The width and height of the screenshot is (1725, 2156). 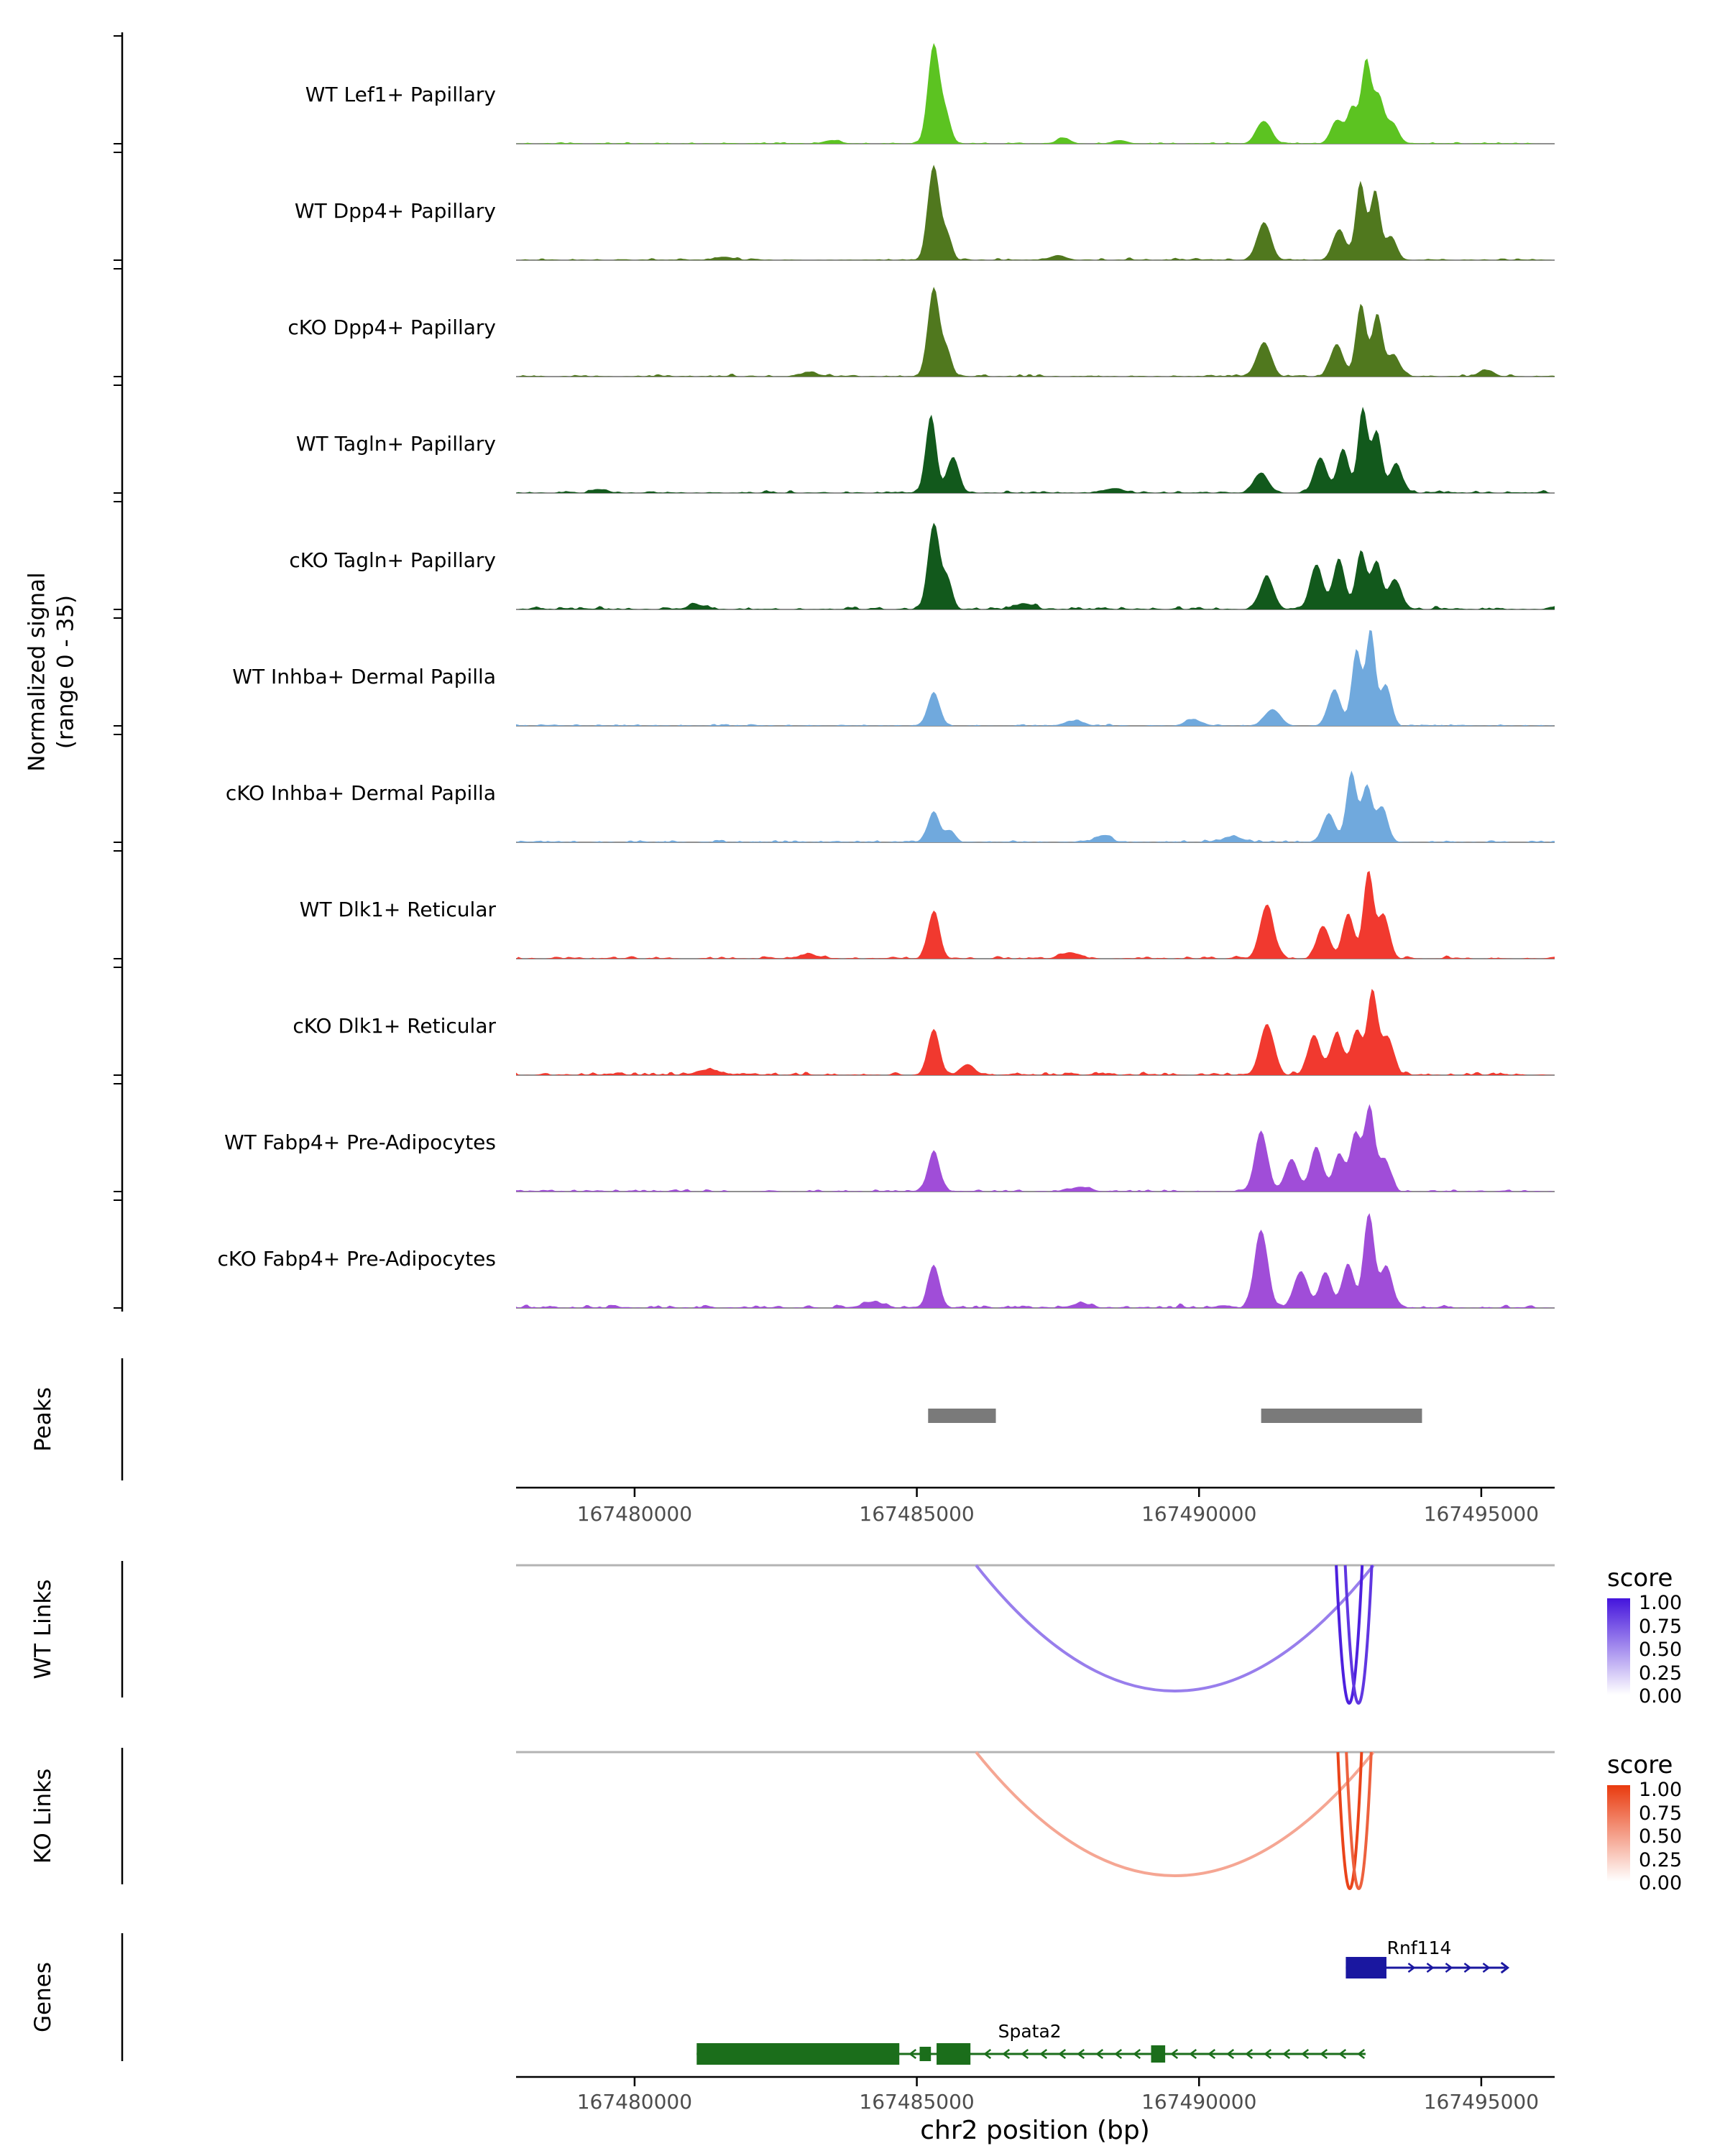 What do you see at coordinates (1661, 1627) in the screenshot?
I see `wt-legend-level-075: 0.75` at bounding box center [1661, 1627].